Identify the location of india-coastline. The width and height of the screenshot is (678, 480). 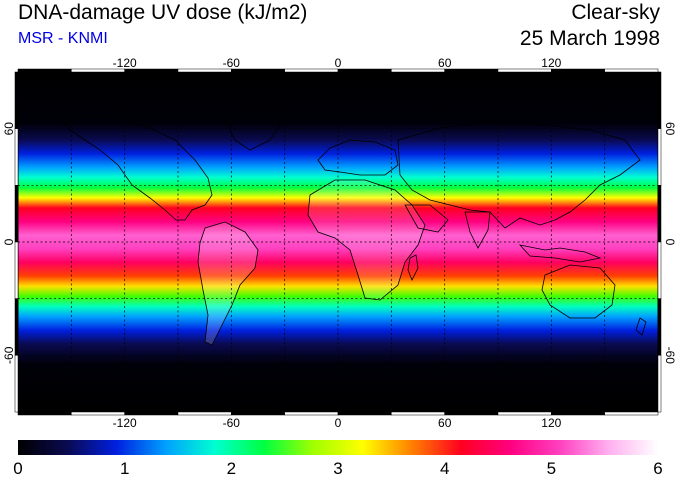
(477, 230).